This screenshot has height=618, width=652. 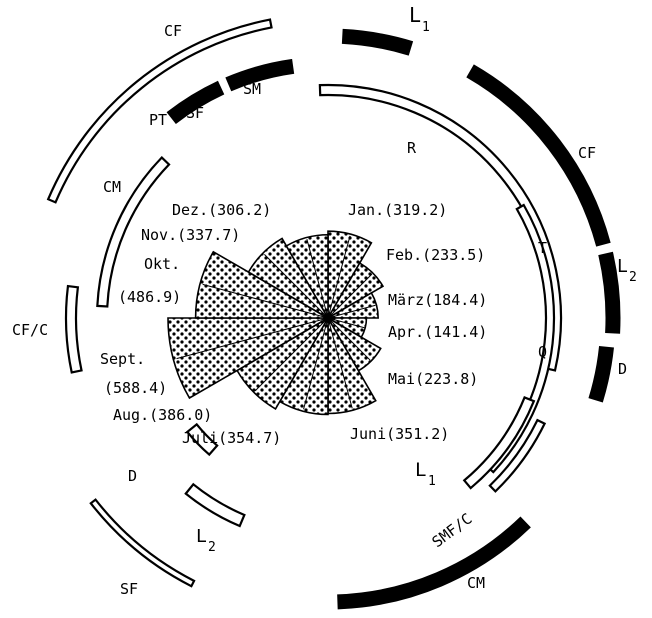 I want to click on arc-cm-left-inner, so click(x=133, y=231).